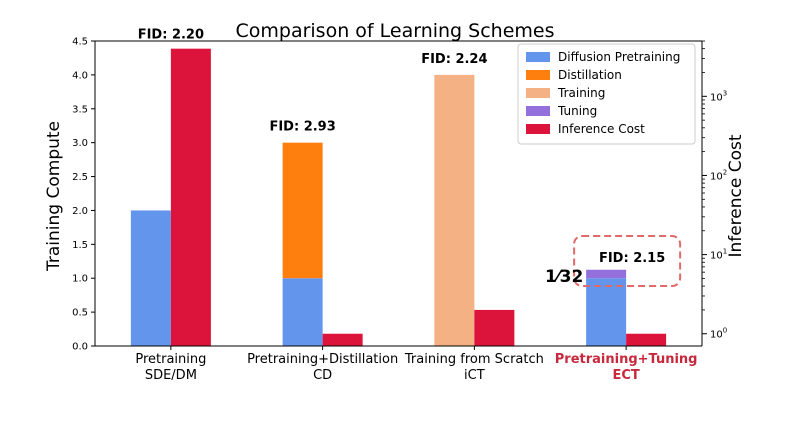 This screenshot has height=426, width=800. Describe the element at coordinates (454, 210) in the screenshot. I see `bar-training` at that location.